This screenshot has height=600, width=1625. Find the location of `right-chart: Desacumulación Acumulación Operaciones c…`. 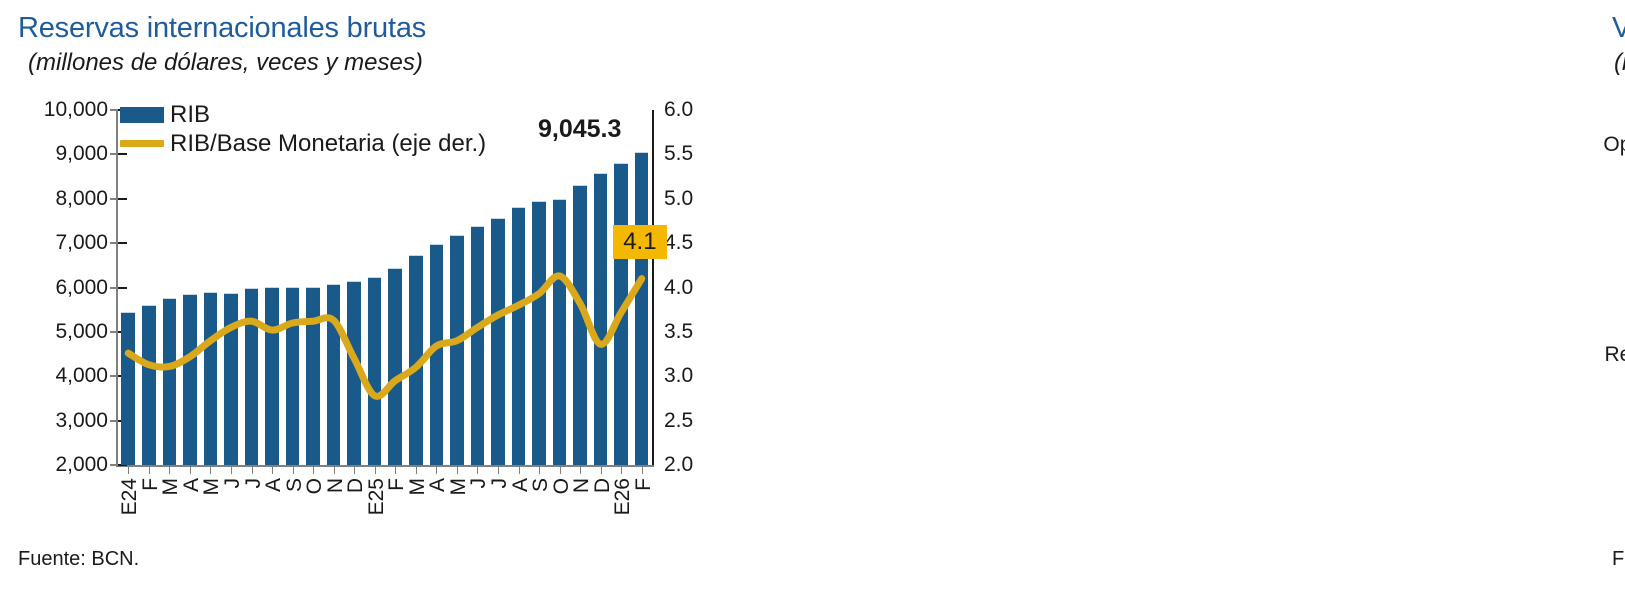

right-chart: Desacumulación Acumulación Operaciones c… is located at coordinates (1612, 320).